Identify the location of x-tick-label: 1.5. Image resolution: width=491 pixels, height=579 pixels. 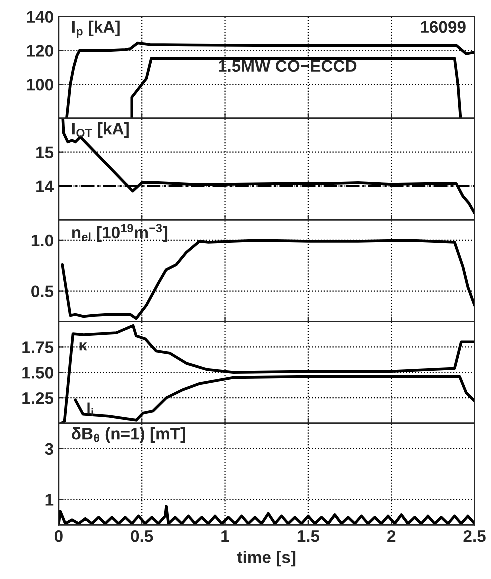
(309, 536).